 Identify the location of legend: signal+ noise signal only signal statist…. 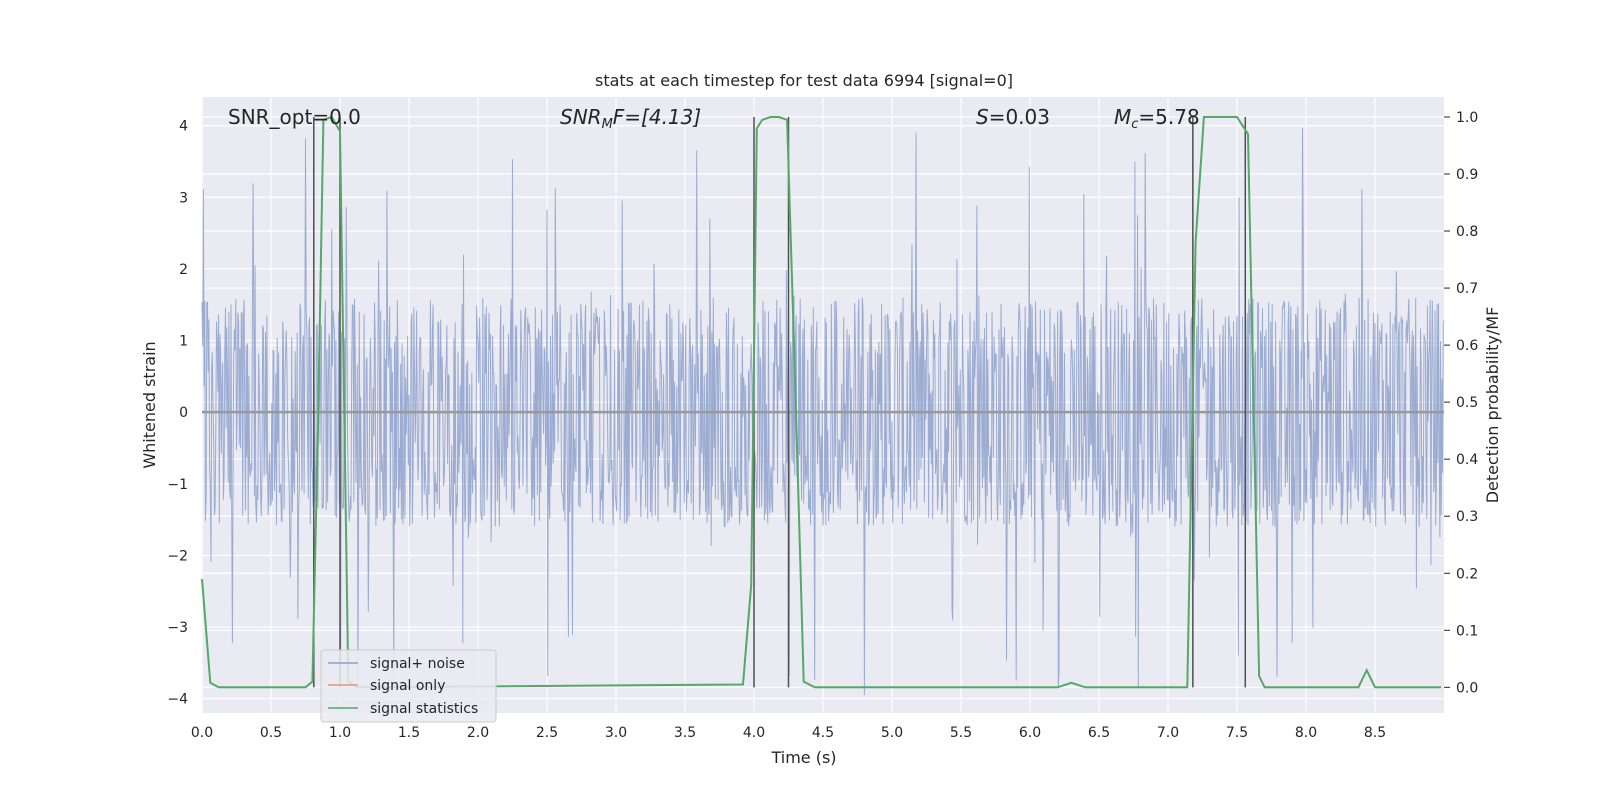
(408, 686).